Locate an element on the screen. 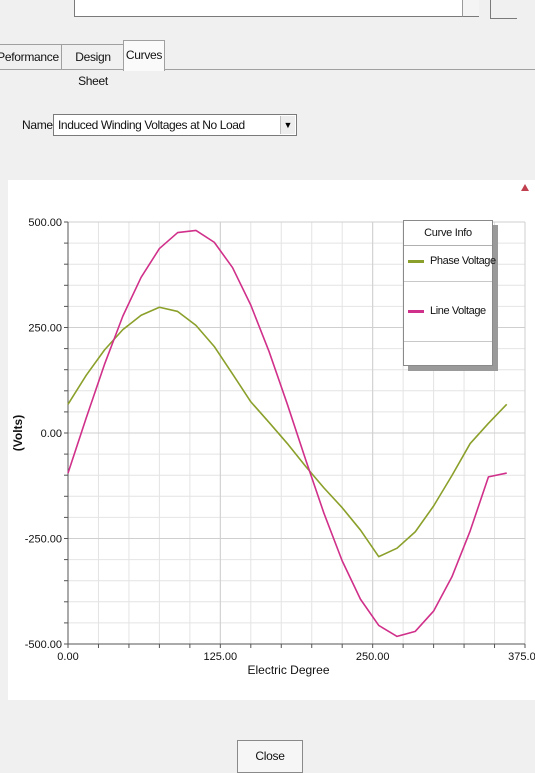 This screenshot has width=535, height=773. legend-swatch-phase is located at coordinates (416, 261).